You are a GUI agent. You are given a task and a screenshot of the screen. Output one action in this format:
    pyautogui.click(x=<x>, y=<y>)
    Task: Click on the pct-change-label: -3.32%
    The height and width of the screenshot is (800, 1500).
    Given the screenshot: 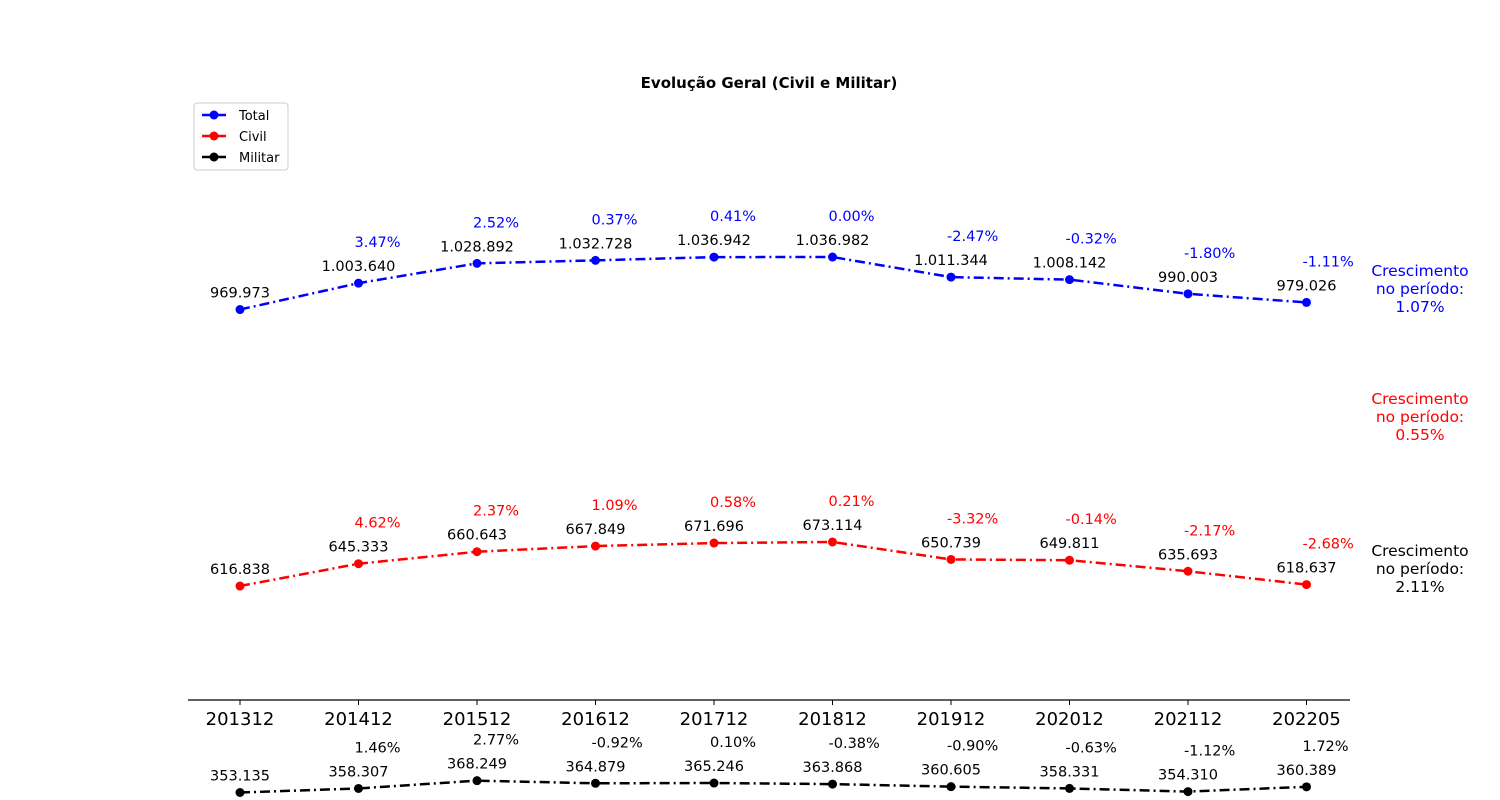 What is the action you would take?
    pyautogui.click(x=972, y=519)
    